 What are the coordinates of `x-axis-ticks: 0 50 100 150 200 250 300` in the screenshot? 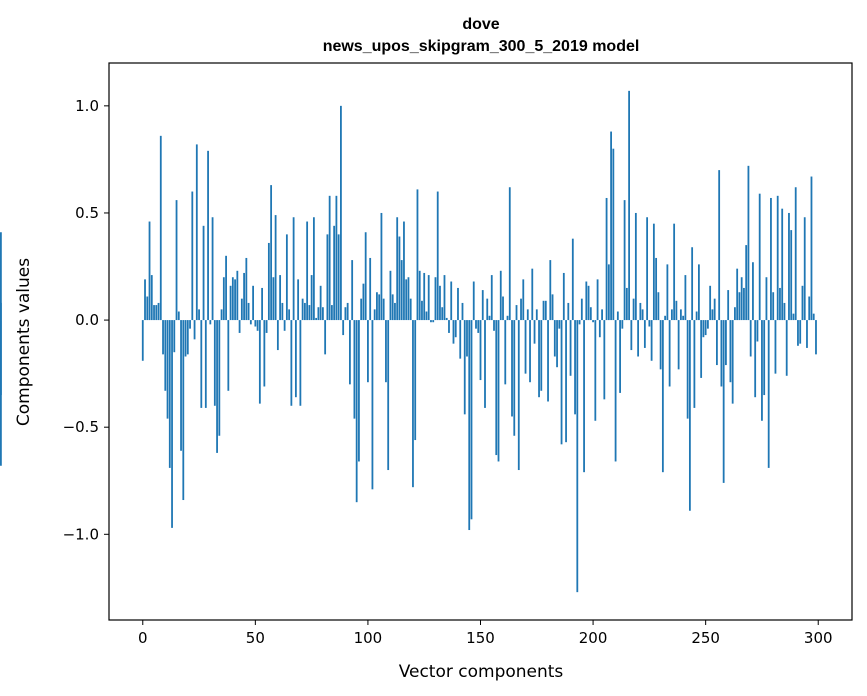 It's located at (485, 633).